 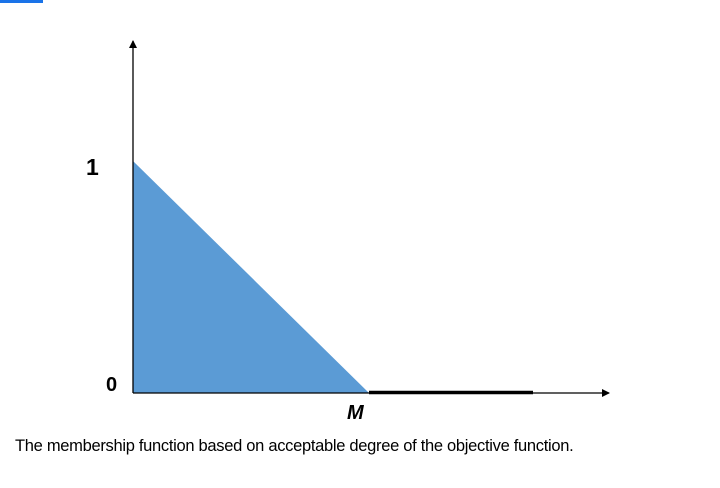 What do you see at coordinates (21, 1) in the screenshot?
I see `top-accent-bar` at bounding box center [21, 1].